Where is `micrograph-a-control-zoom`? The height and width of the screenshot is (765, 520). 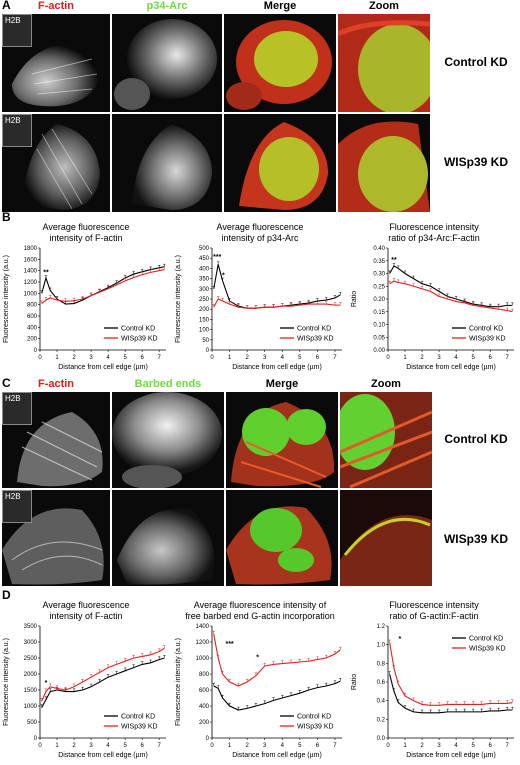
micrograph-a-control-zoom is located at coordinates (384, 63).